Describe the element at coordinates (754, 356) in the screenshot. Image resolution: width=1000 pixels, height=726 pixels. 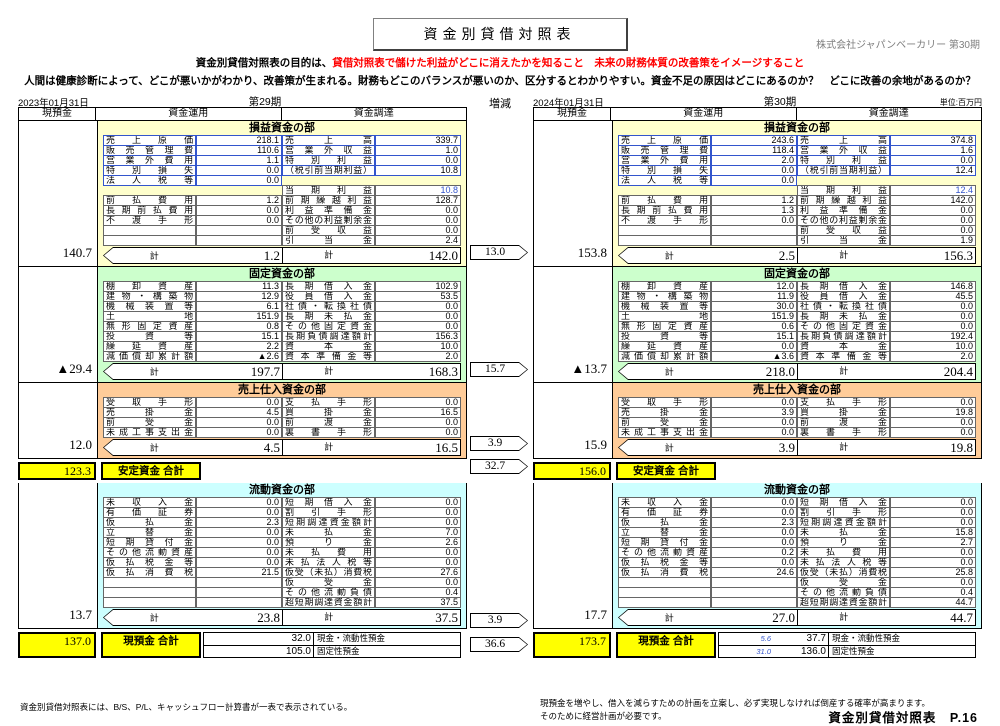
I see `account-value-use: ▲3.6` at that location.